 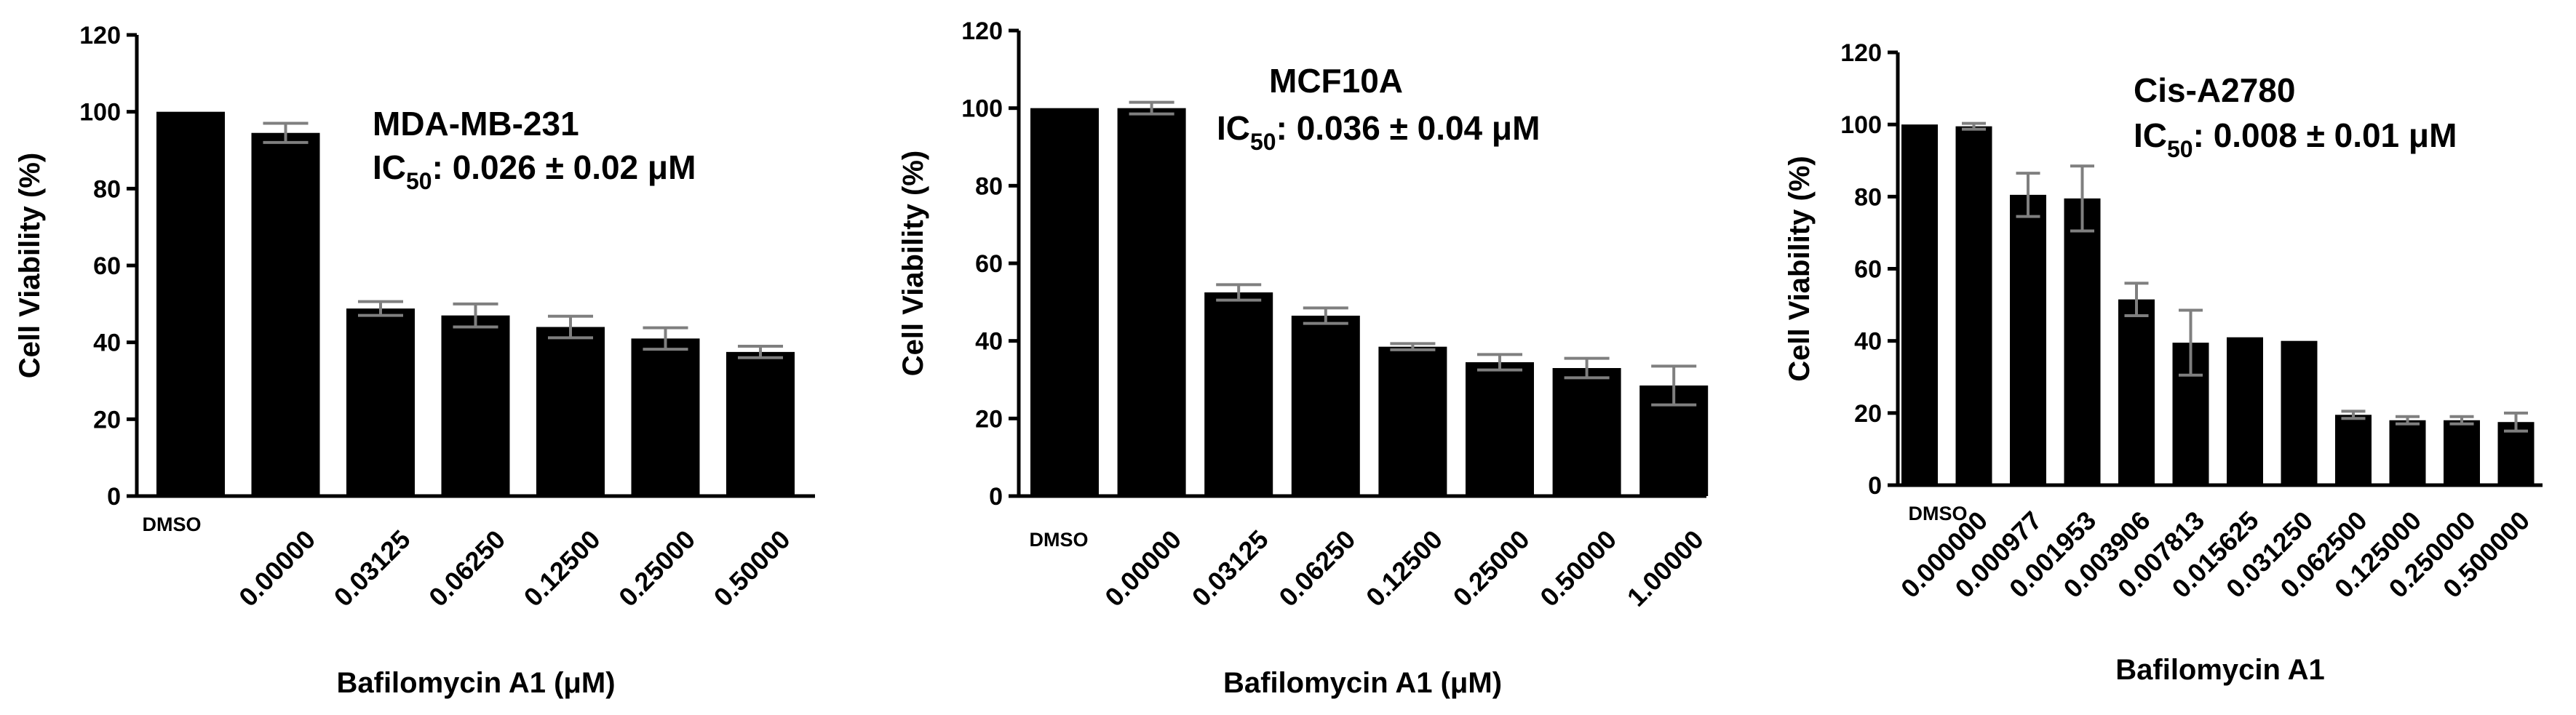 I want to click on ic50-value: : 0.008 ± 0.01 μM, so click(x=2325, y=135).